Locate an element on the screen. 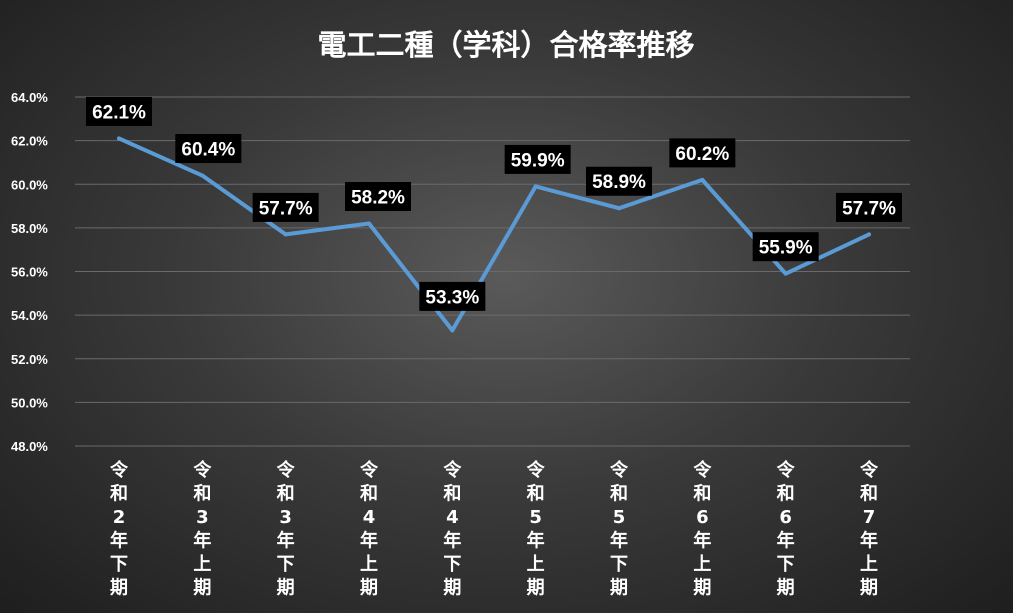 Image resolution: width=1013 pixels, height=613 pixels. data-label-text: 55.9% is located at coordinates (786, 248).